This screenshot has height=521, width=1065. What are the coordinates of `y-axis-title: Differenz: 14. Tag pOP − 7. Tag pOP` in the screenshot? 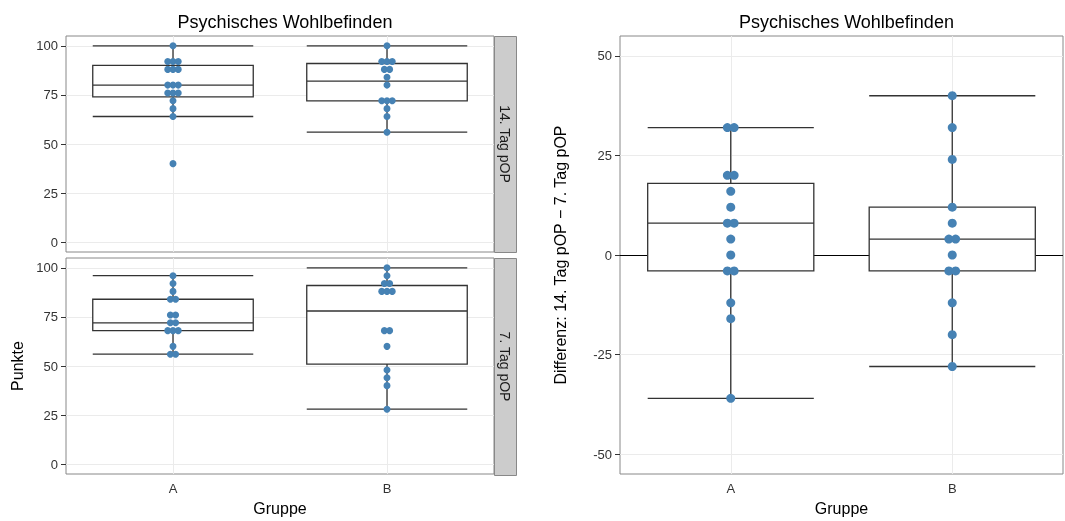 It's located at (560, 255).